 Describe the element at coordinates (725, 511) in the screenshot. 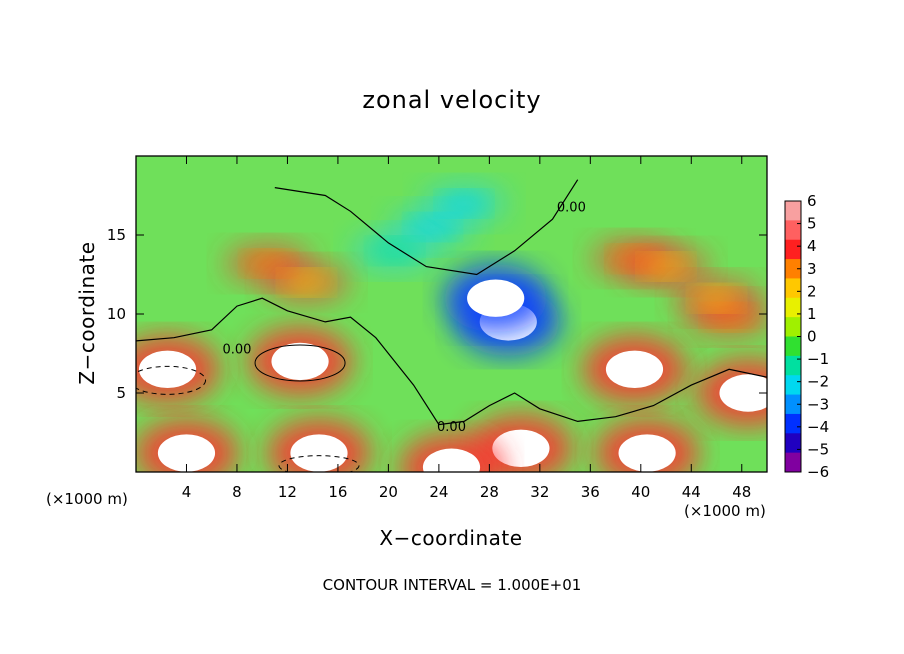

I see `x-unit-label-right: (×1000 m)` at that location.